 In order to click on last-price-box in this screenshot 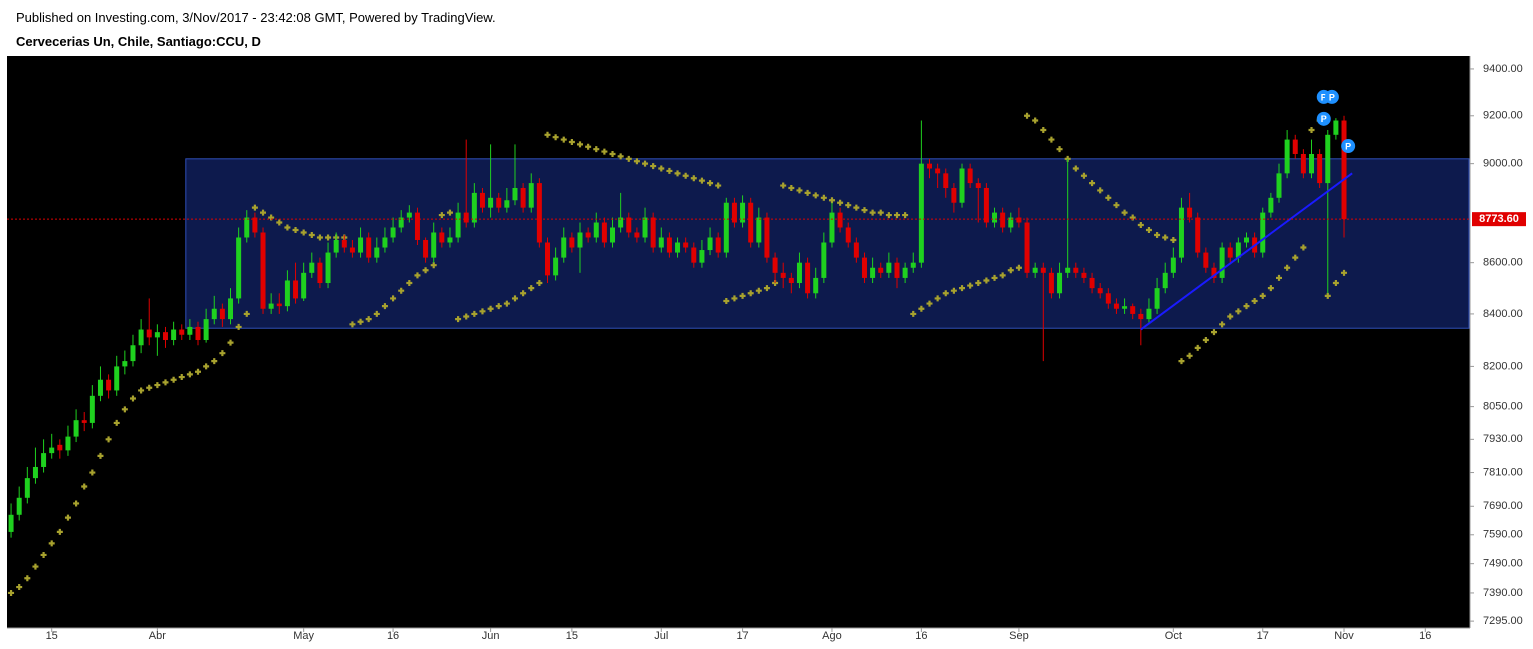, I will do `click(1499, 219)`.